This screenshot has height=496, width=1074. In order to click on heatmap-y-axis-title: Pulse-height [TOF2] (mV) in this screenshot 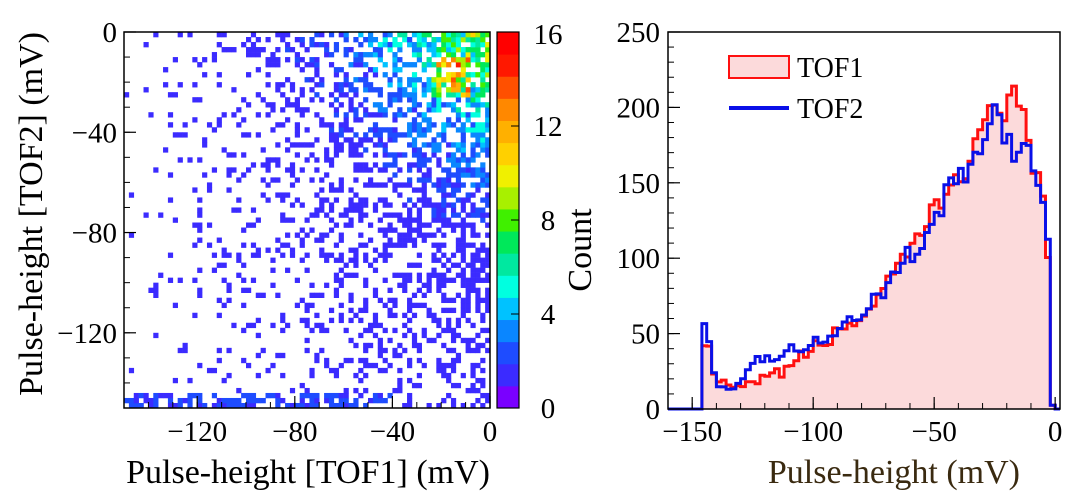, I will do `click(31, 214)`.